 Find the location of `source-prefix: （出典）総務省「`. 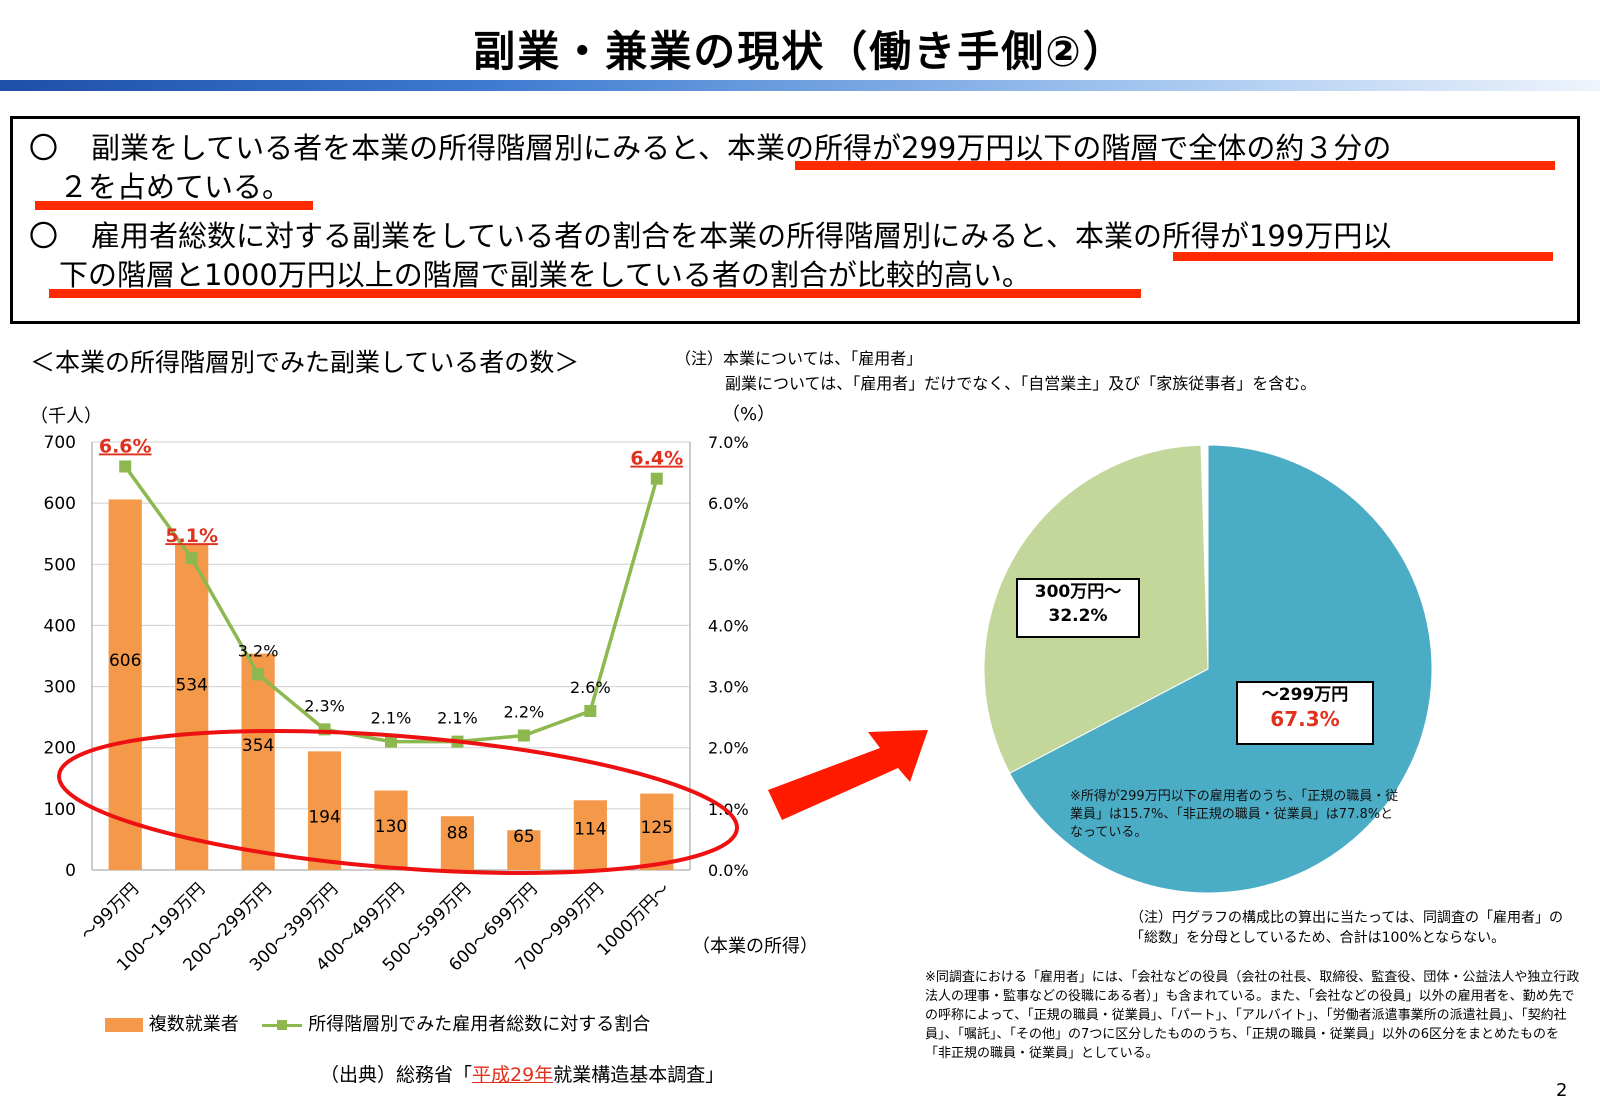

source-prefix: （出典）総務省「 is located at coordinates (396, 1075).